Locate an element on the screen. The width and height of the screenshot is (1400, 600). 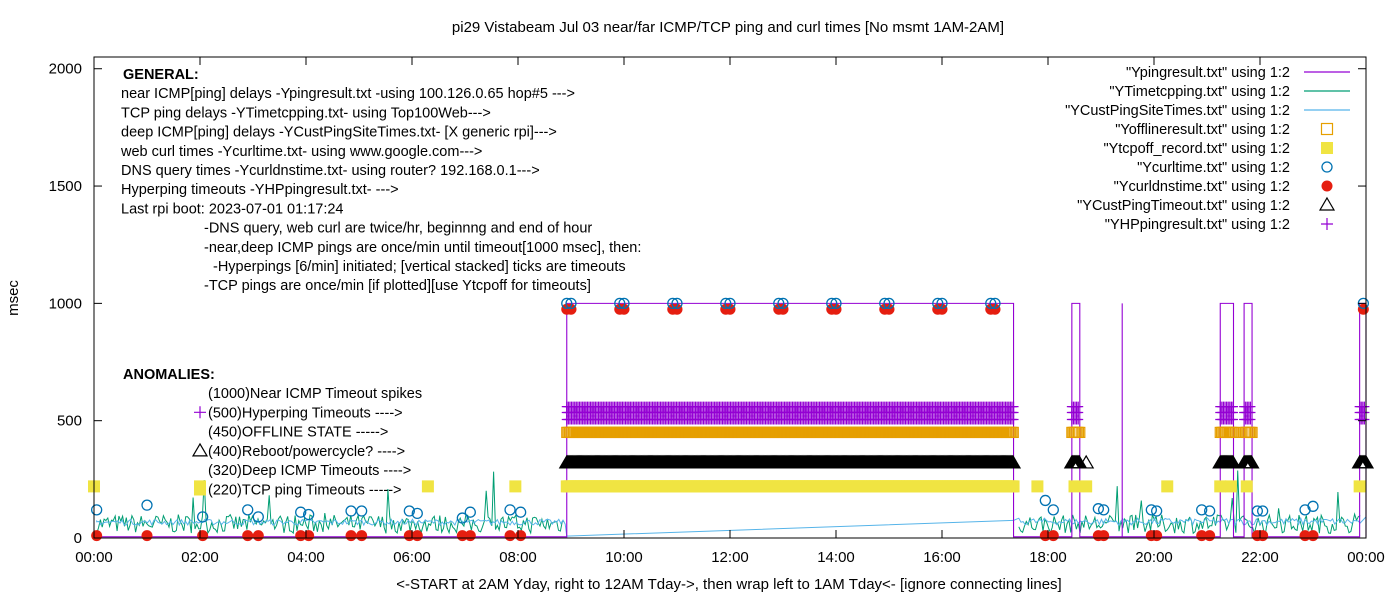
y-tick-label: 500 is located at coordinates (69, 421).